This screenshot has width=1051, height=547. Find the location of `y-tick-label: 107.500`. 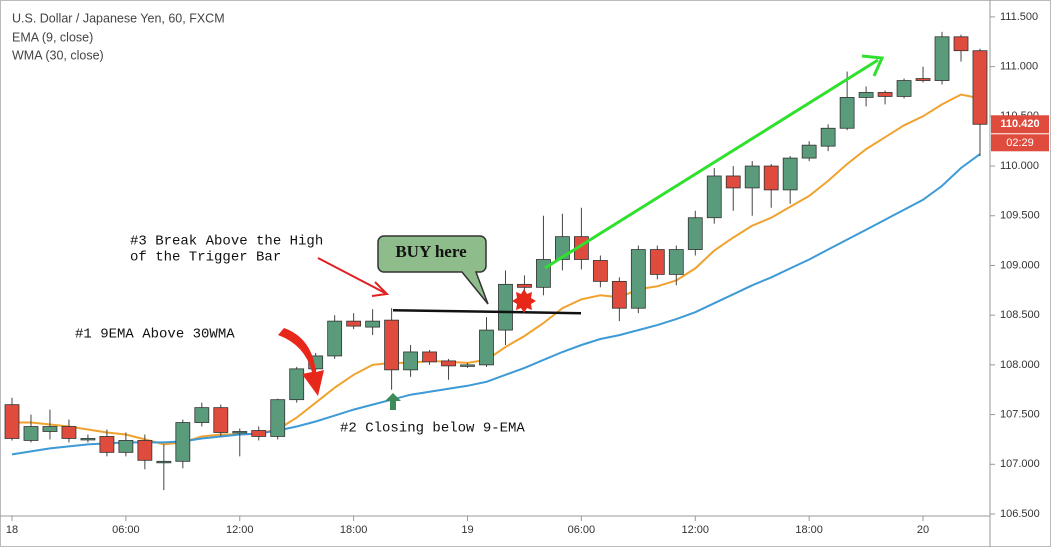

y-tick-label: 107.500 is located at coordinates (1020, 414).